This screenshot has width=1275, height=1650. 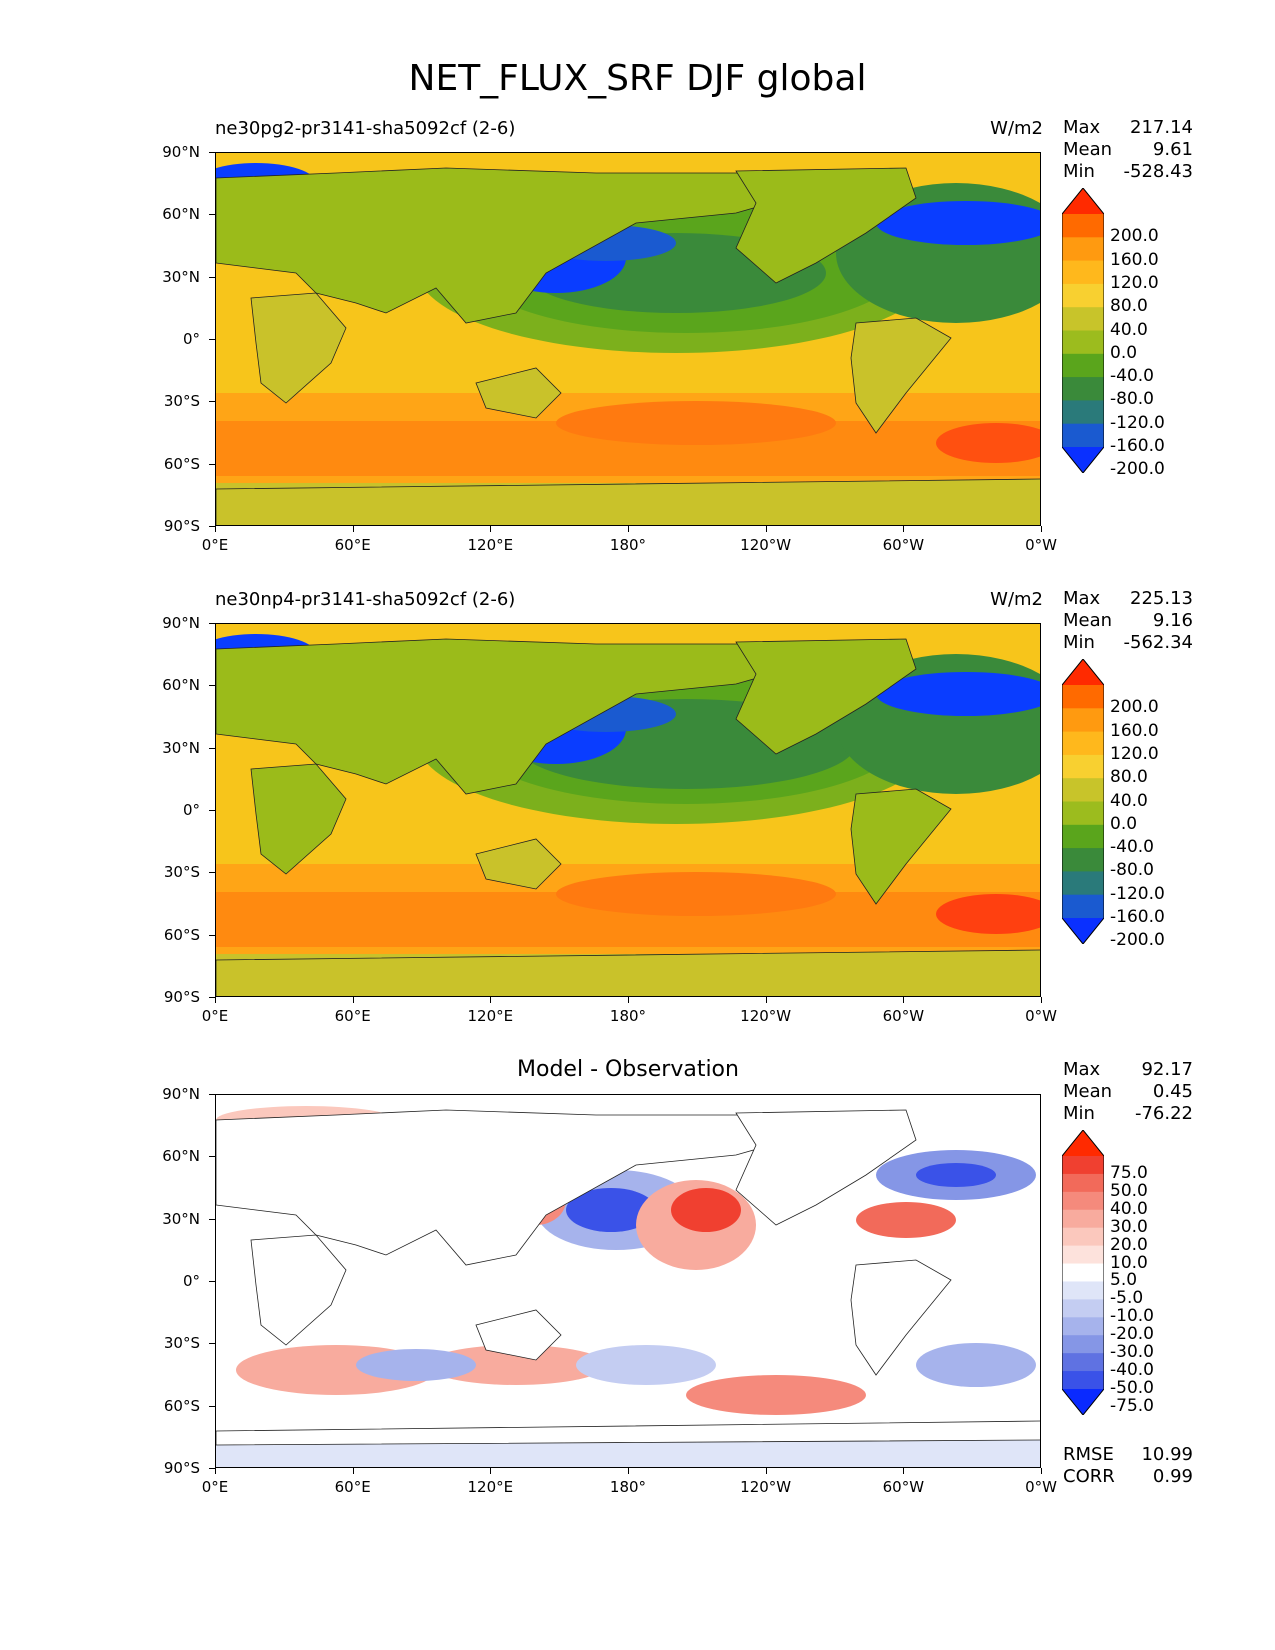 I want to click on panel-3-title: Model - Observation, so click(x=628, y=1069).